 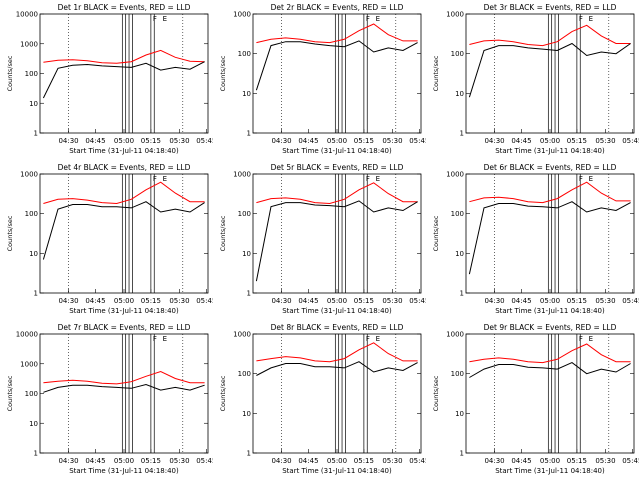 I want to click on chart-title: Det 7r BLACK = Events, RED = LLD, so click(x=124, y=327).